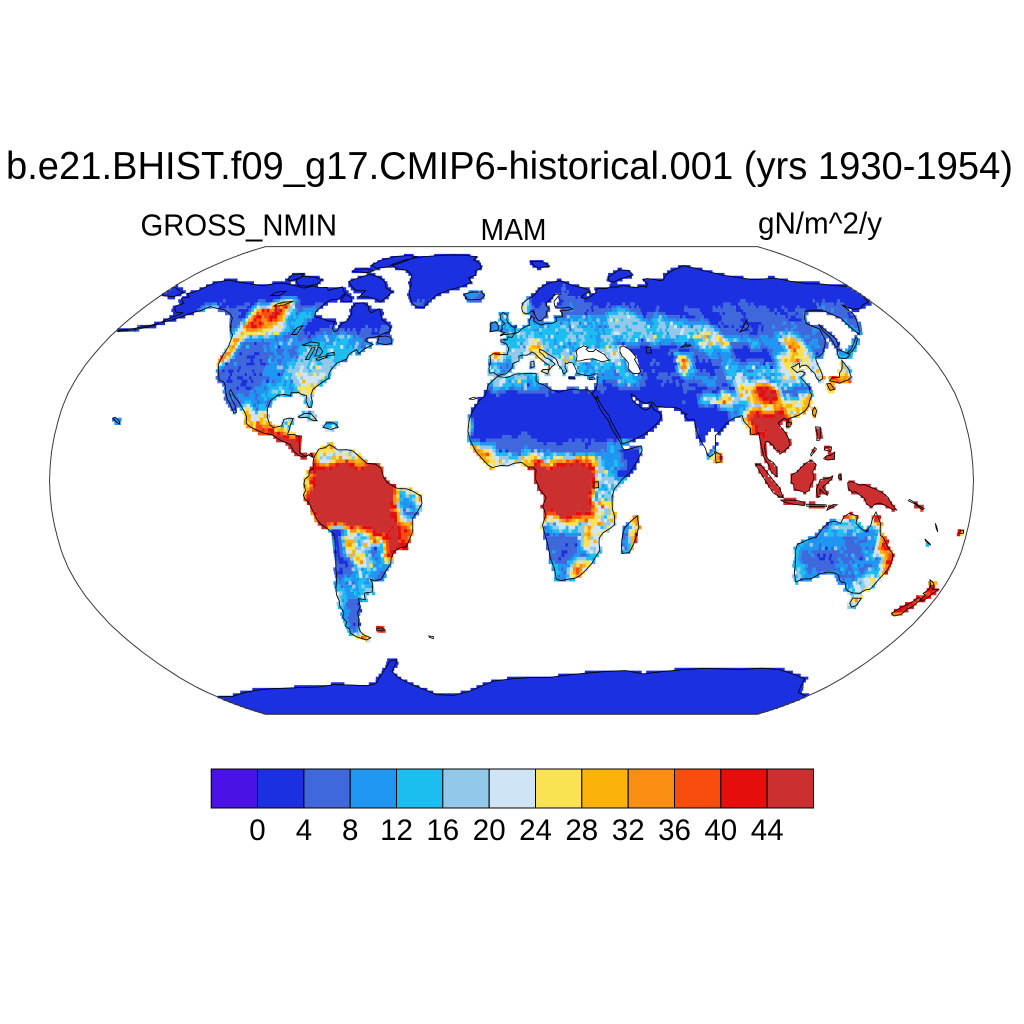  I want to click on svg-text: 28, so click(581, 830).